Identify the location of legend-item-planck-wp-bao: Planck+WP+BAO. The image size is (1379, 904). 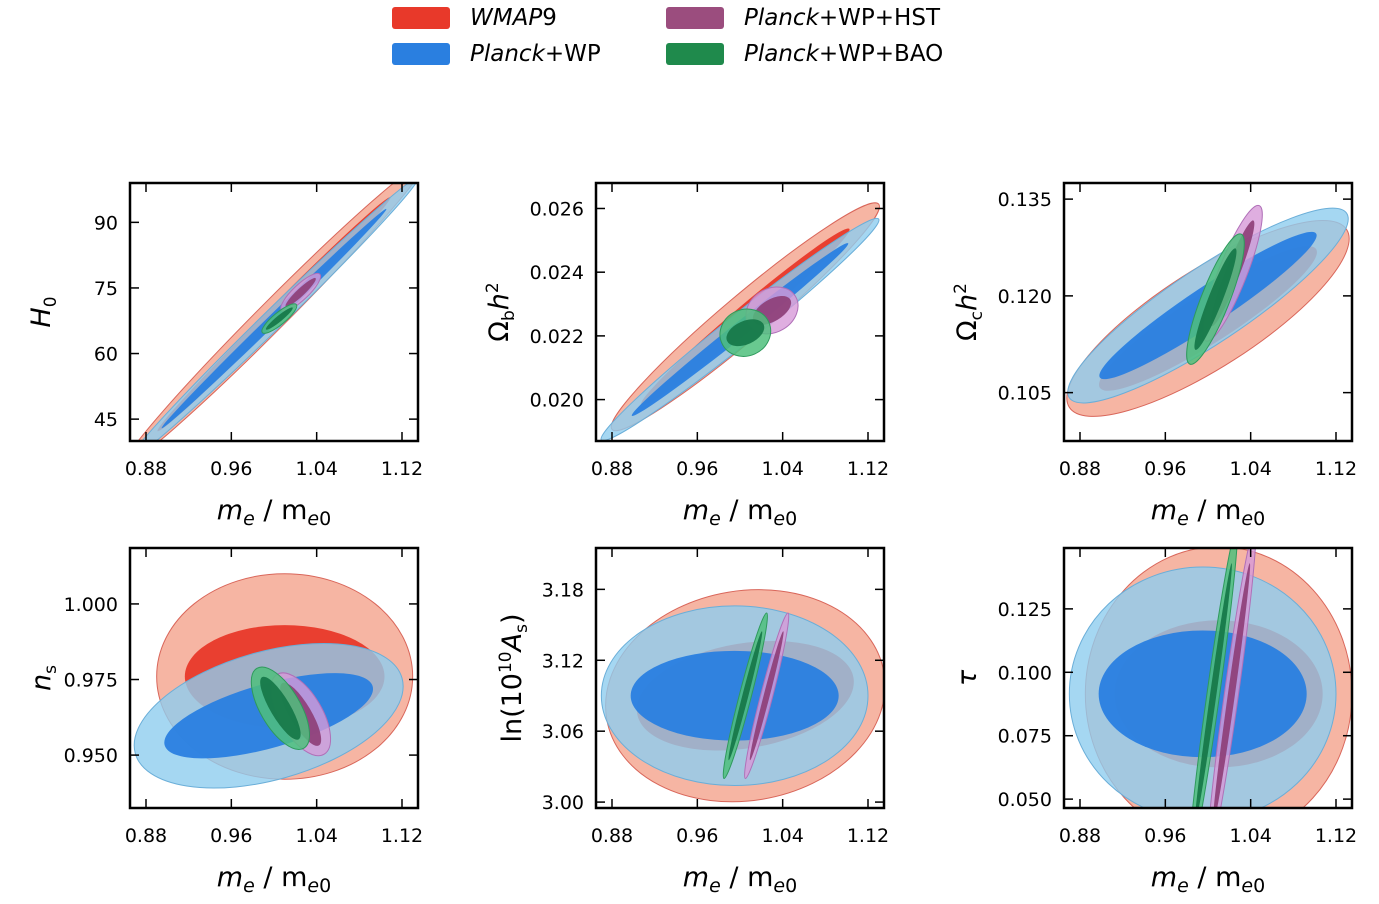
(804, 54).